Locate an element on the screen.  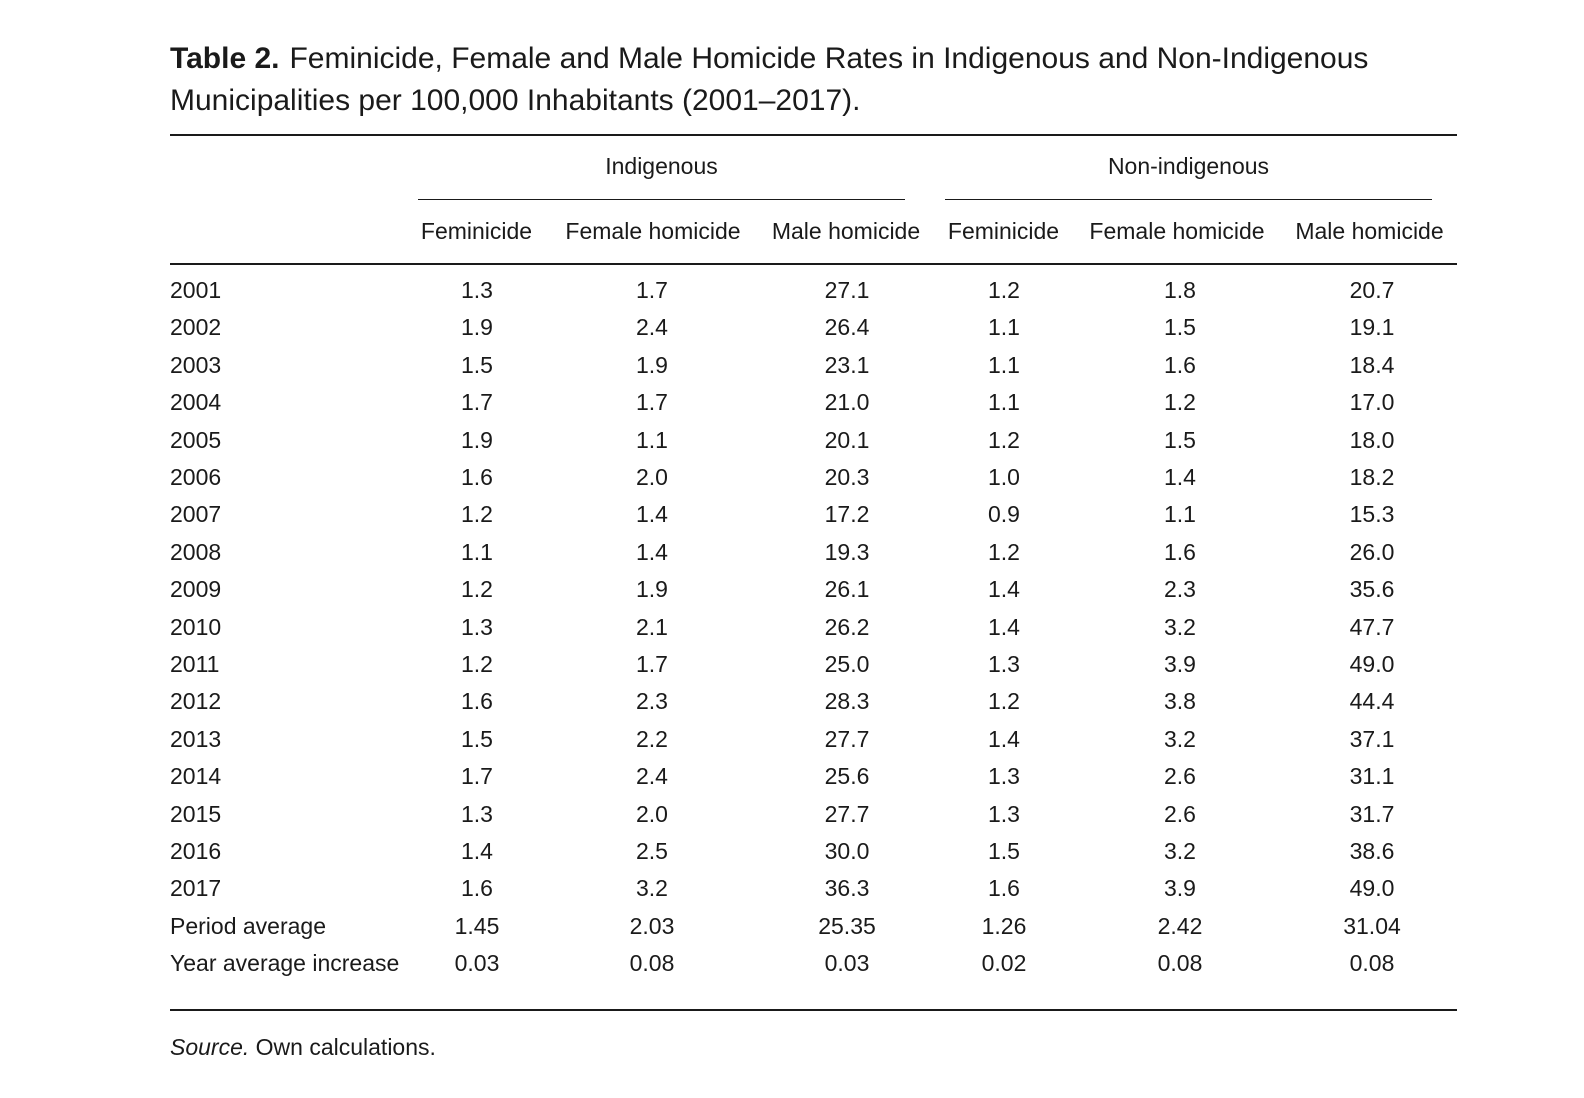
table-row: 2009 1.2 1.9 26.1 1.4 2.3 35.6 is located at coordinates (792, 589).